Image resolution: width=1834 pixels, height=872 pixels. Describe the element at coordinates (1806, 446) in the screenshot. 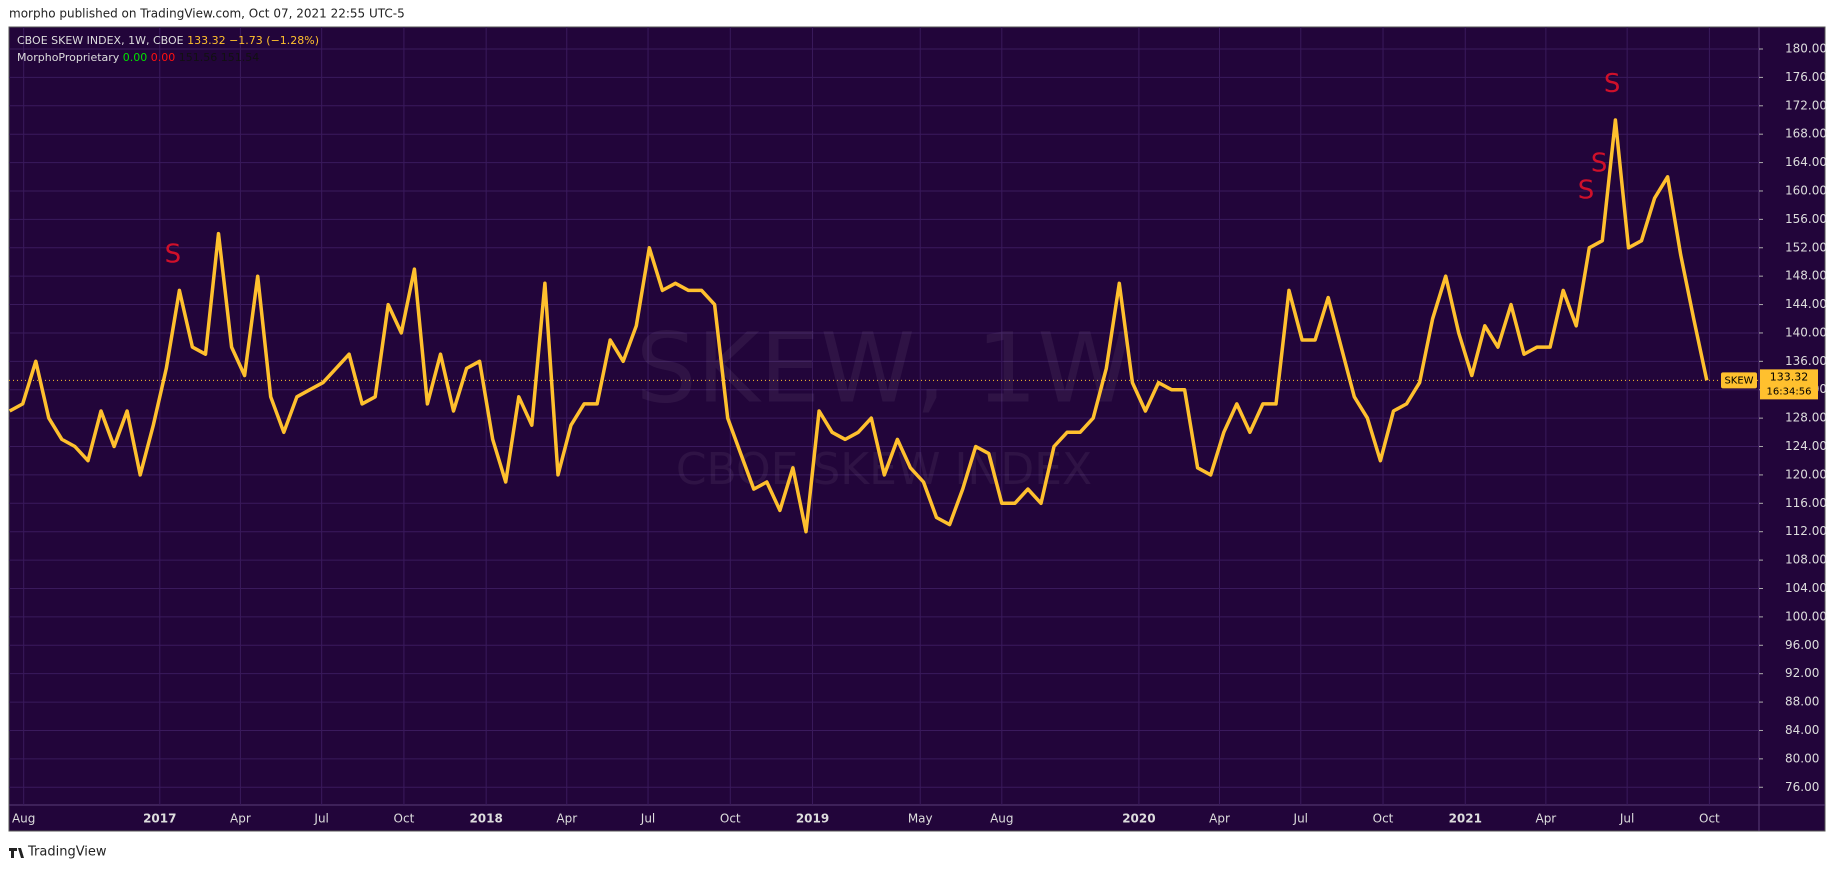

I see `y-tick-label: 124.00` at that location.